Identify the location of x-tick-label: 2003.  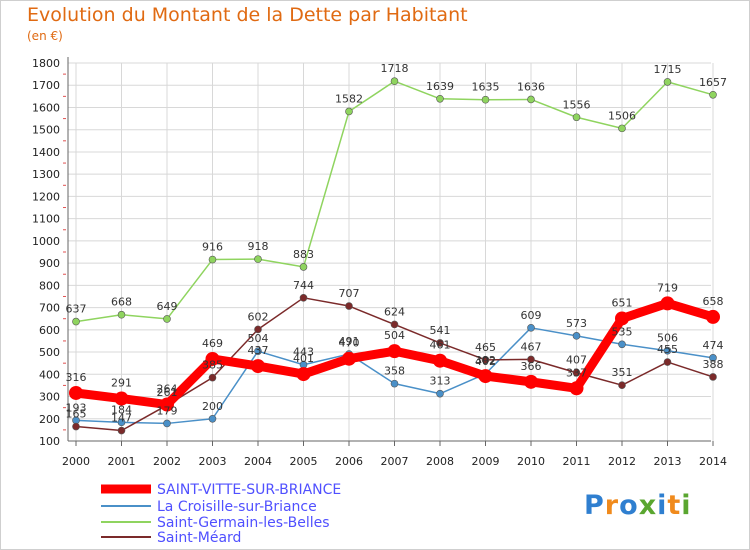
(213, 461).